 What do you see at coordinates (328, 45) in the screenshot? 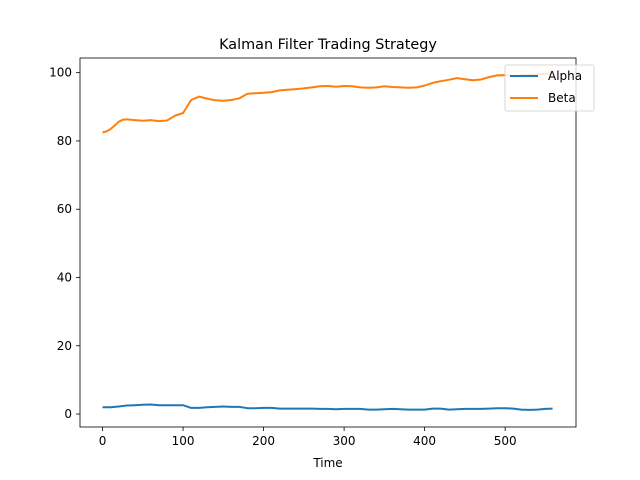
I see `chart-title: Kalman Filter Trading Strategy` at bounding box center [328, 45].